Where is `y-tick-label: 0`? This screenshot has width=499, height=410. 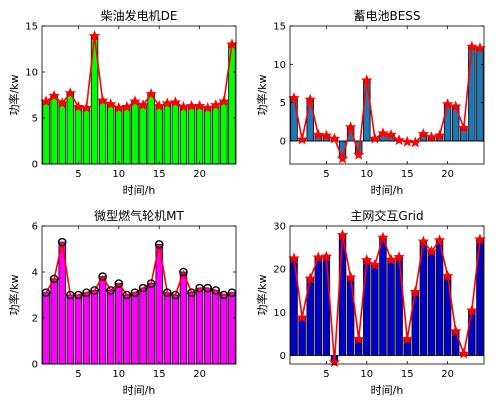
y-tick-label: 0 is located at coordinates (283, 356).